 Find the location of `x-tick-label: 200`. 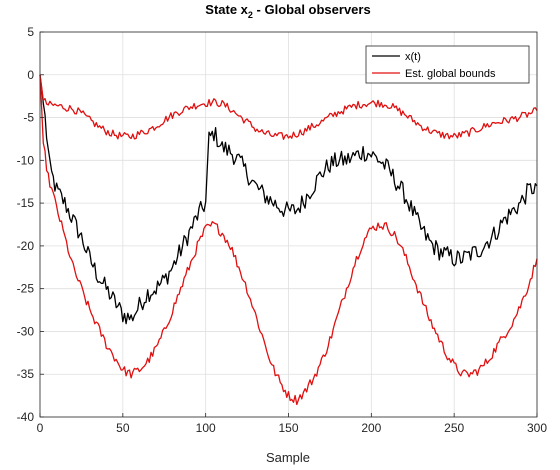

x-tick-label: 200 is located at coordinates (371, 428).